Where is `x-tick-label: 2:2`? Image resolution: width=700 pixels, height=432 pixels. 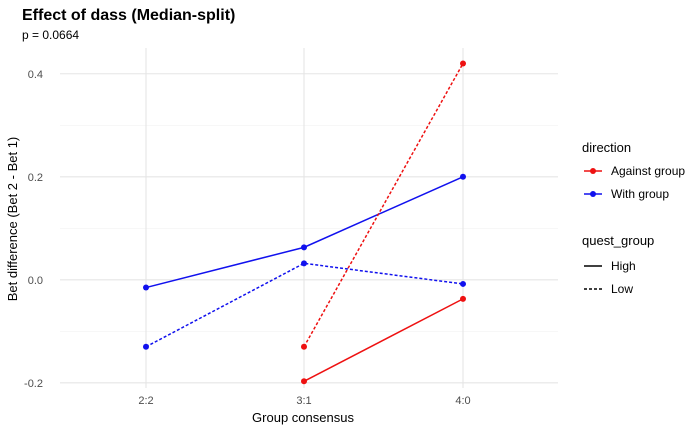 x-tick-label: 2:2 is located at coordinates (145, 401).